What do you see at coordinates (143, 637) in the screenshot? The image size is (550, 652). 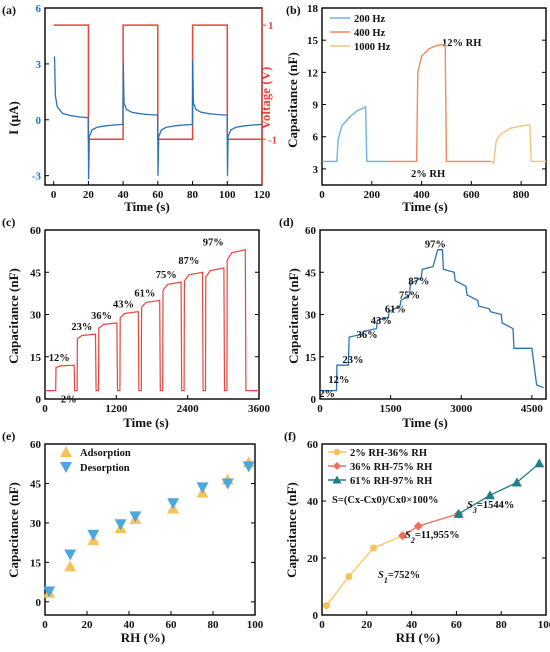 I see `panel-e-xlabel: RH (%)` at bounding box center [143, 637].